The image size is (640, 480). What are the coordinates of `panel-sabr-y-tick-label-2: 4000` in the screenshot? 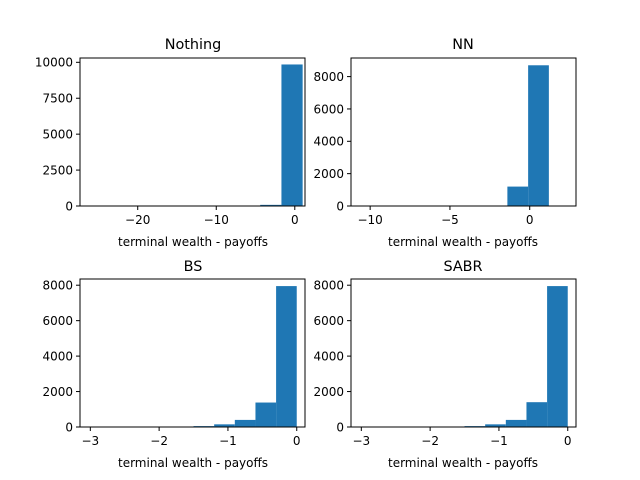 It's located at (328, 356).